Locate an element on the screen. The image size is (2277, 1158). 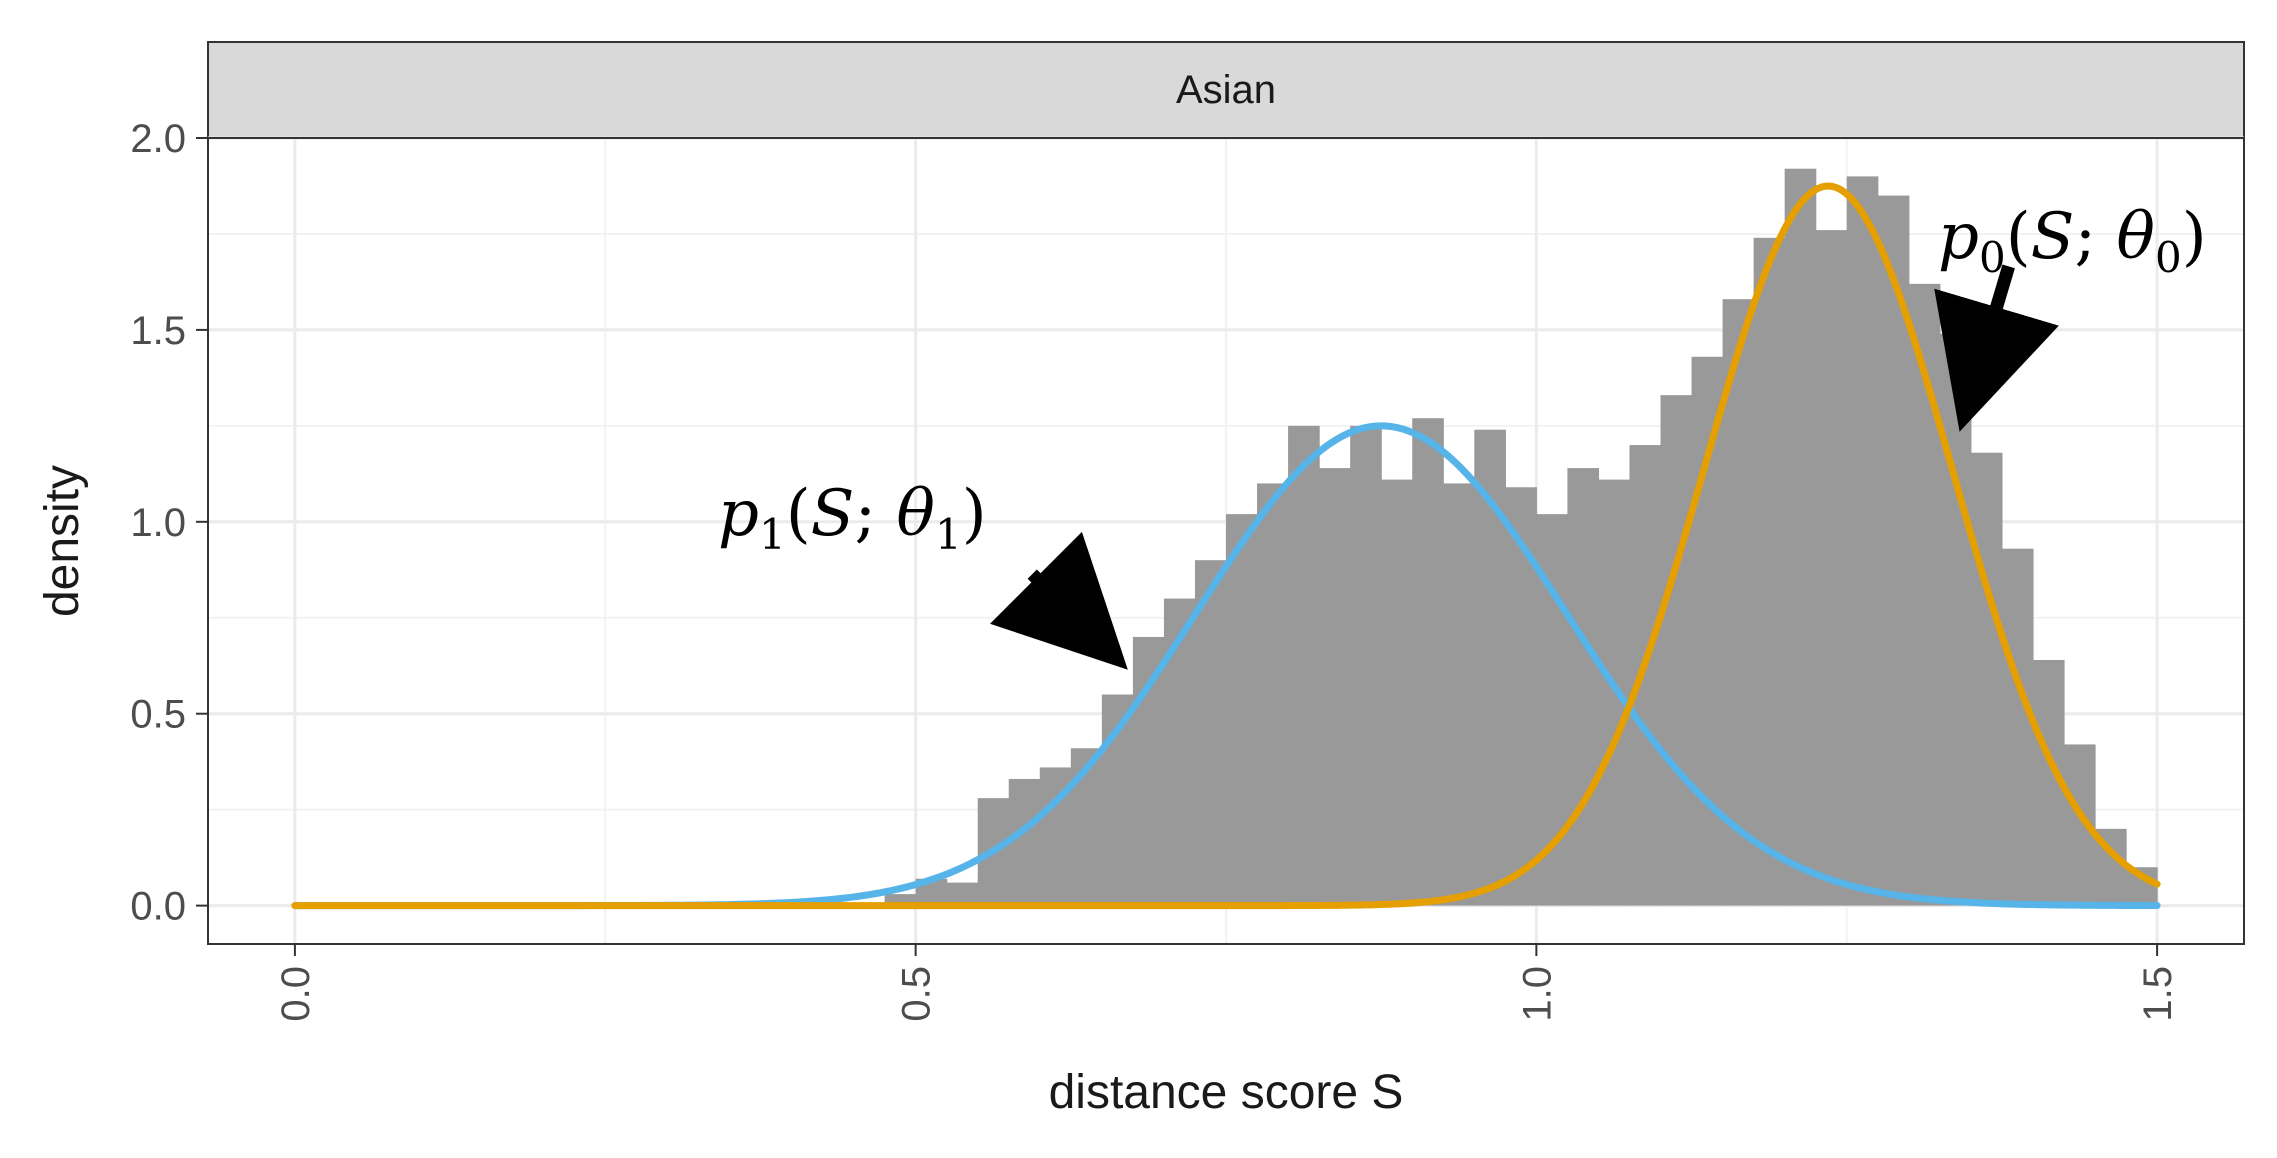
y-tick-label: 0.5 is located at coordinates (158, 715).